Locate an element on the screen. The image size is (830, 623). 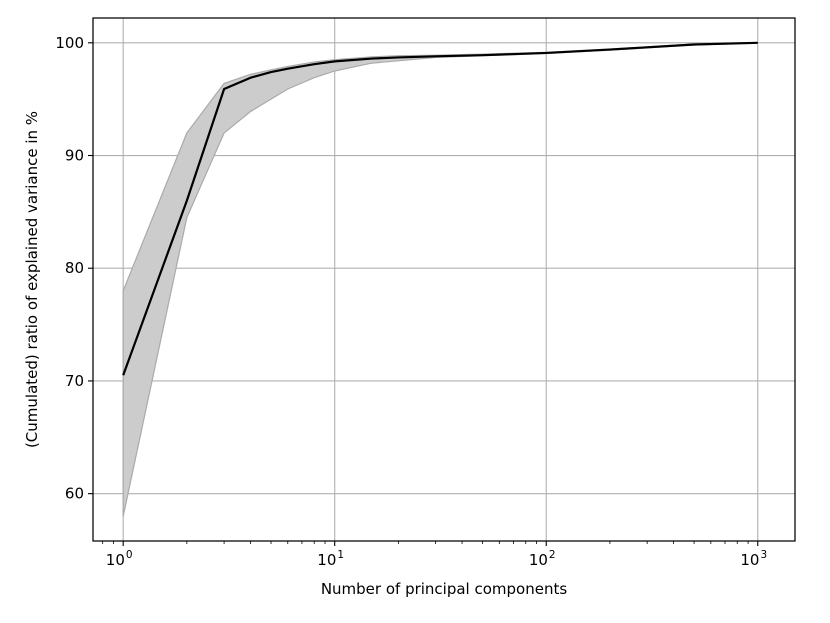
x-tick-label-exponent: 2 is located at coordinates (552, 555).